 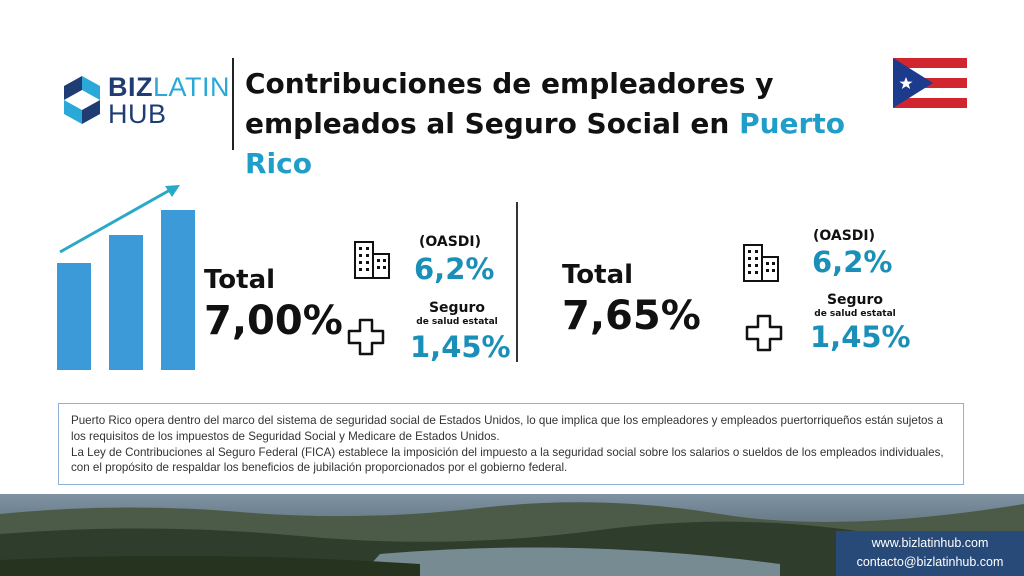 I want to click on header-divider, so click(x=233, y=104).